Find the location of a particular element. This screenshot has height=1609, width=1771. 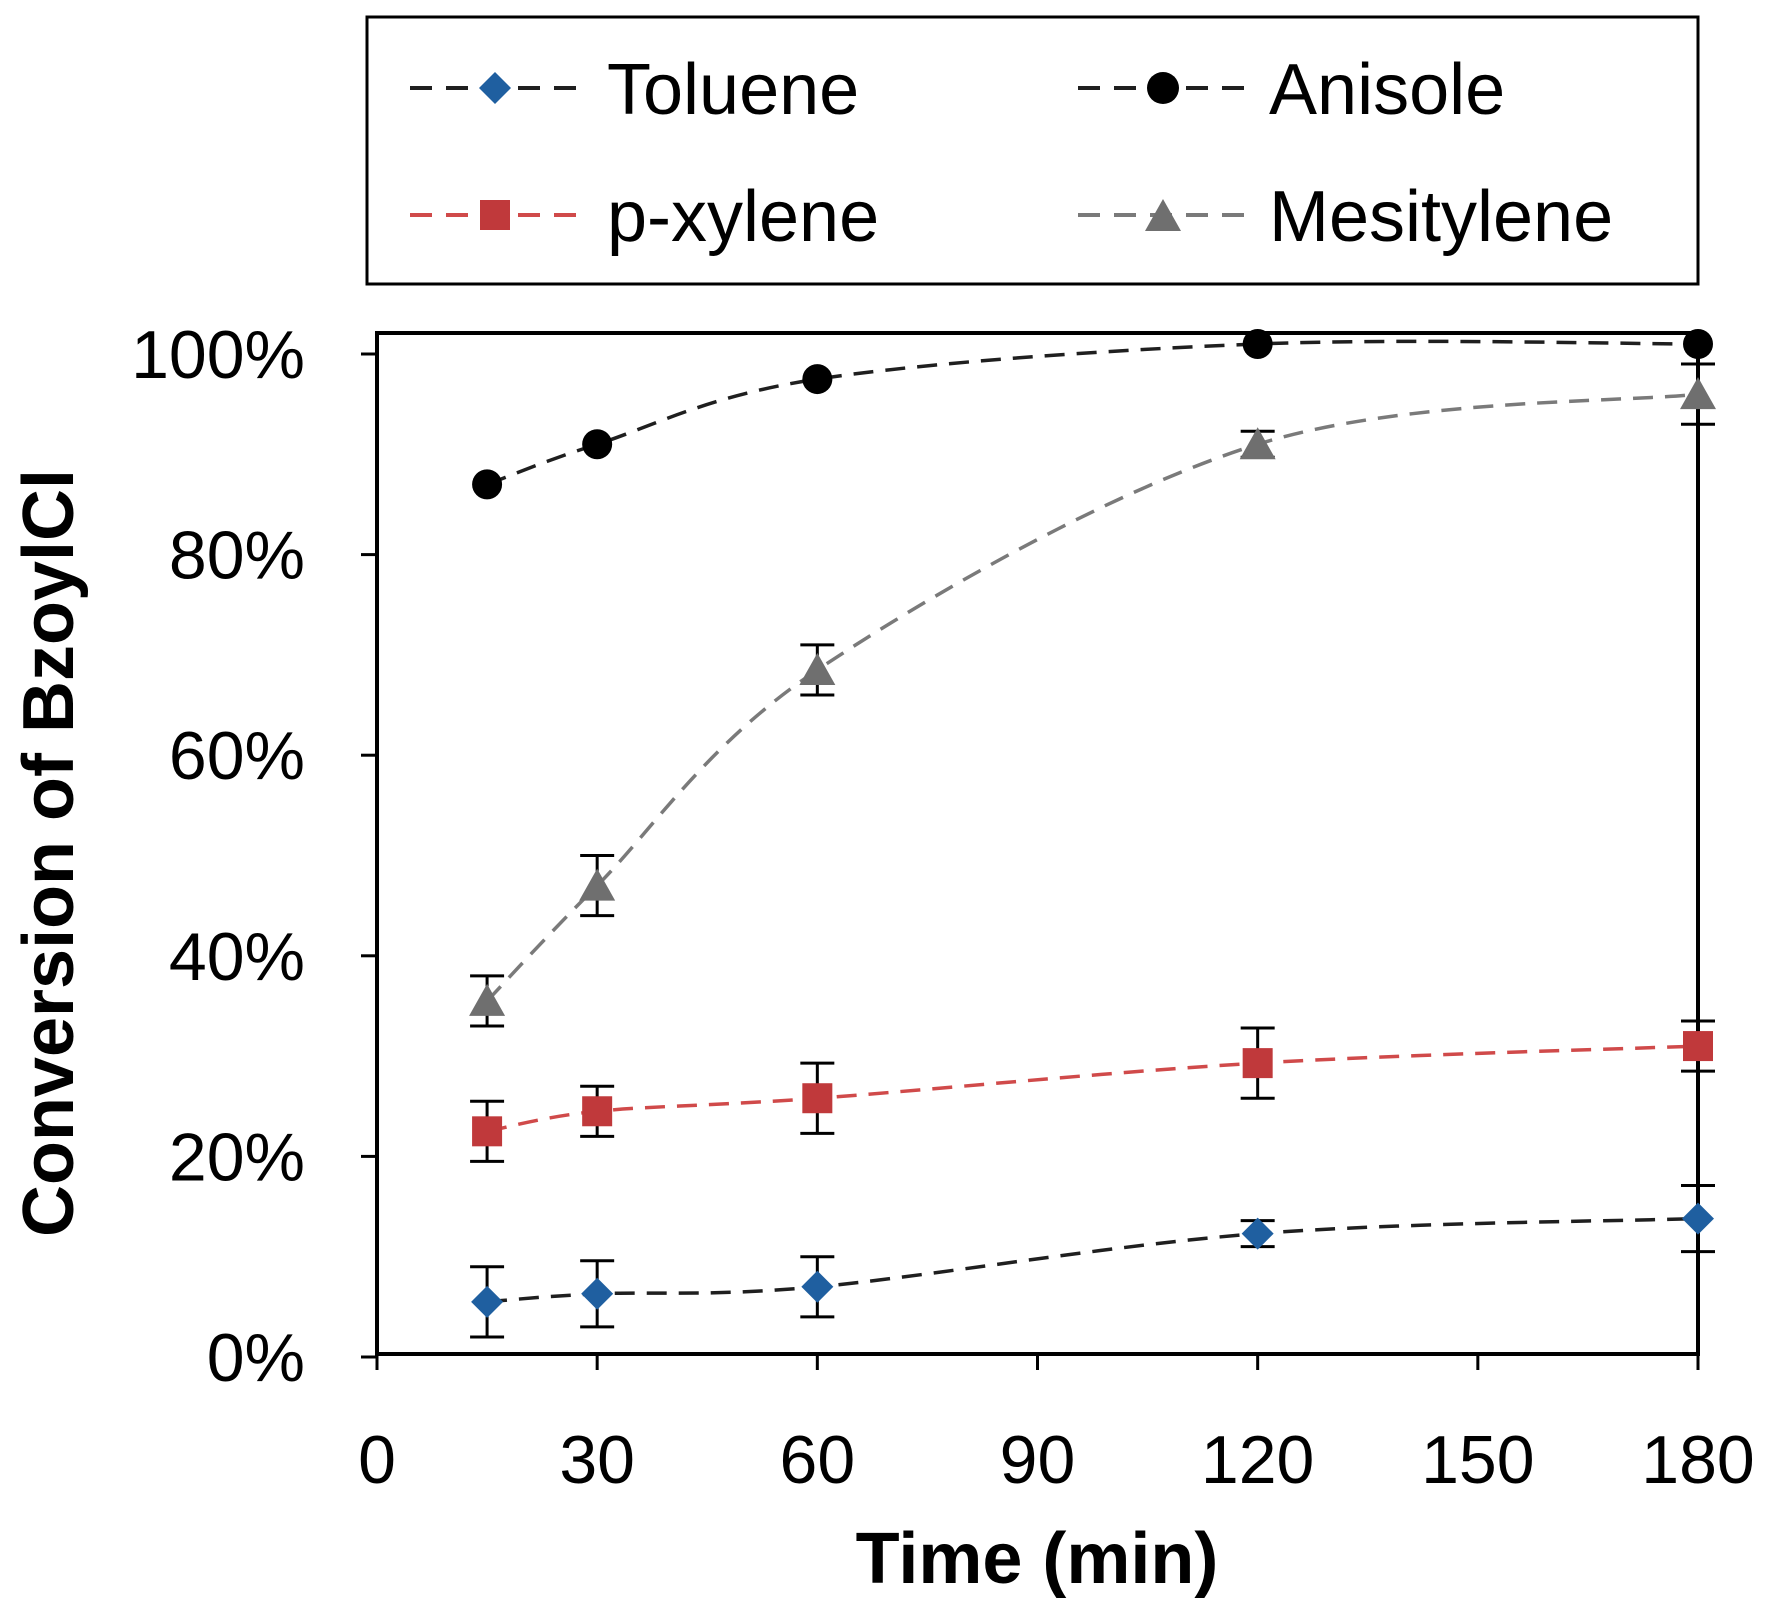

legend-entry-toluene: Toluene is located at coordinates (634, 90).